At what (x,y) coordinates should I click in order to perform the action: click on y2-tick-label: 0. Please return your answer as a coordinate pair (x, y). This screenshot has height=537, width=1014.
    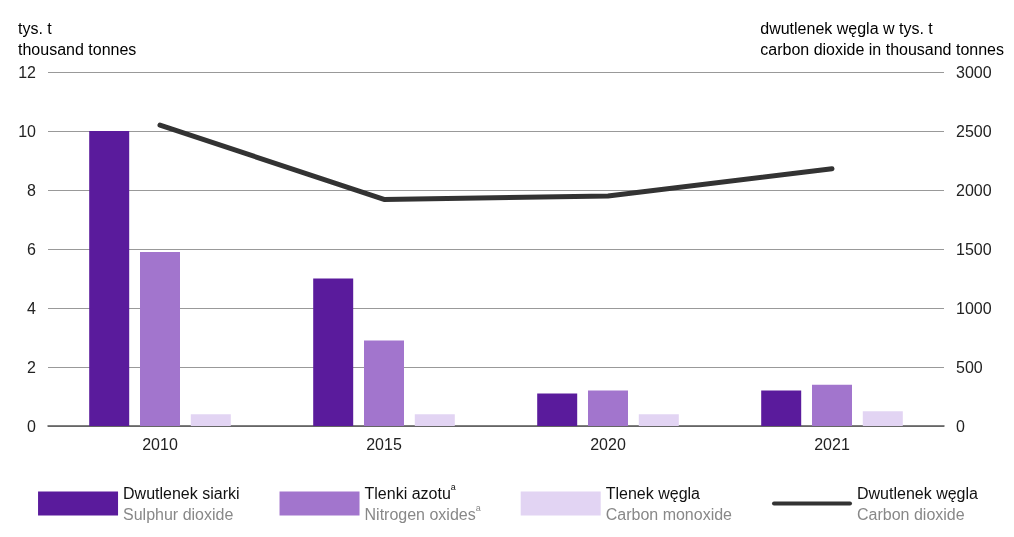
    Looking at the image, I should click on (960, 426).